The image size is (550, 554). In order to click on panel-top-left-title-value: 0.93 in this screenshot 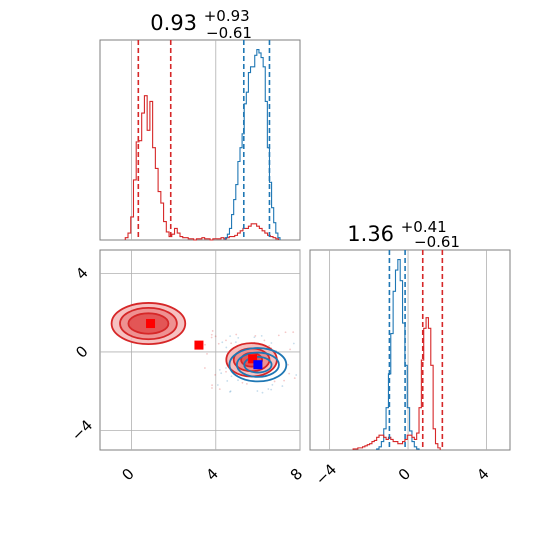, I will do `click(173, 23)`.